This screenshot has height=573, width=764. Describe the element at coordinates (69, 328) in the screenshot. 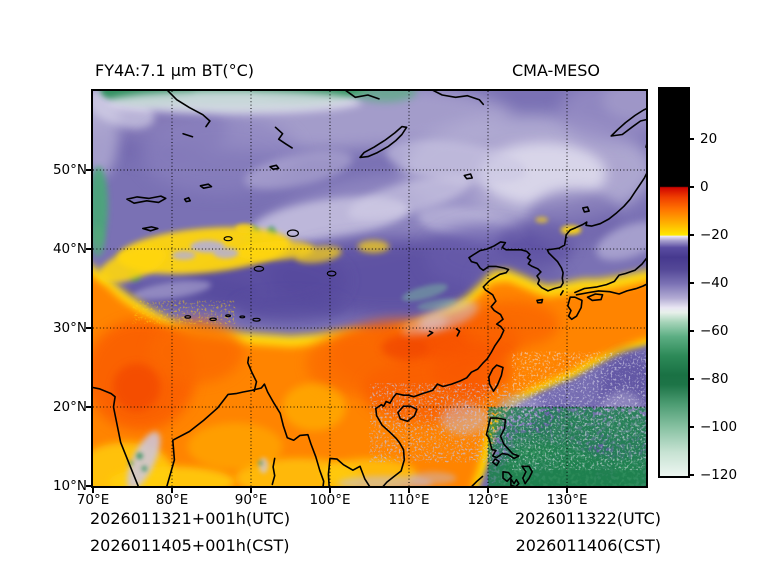

I see `y-tick-label: 30°N` at that location.